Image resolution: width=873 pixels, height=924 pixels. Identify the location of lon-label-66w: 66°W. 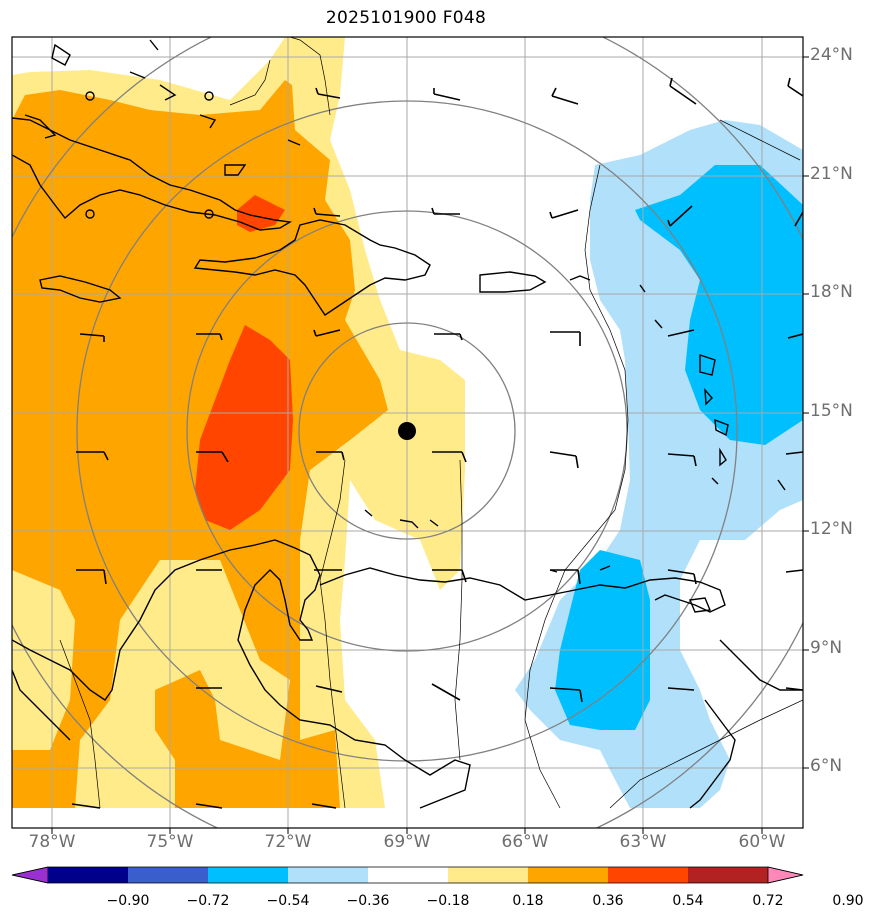
(525, 842).